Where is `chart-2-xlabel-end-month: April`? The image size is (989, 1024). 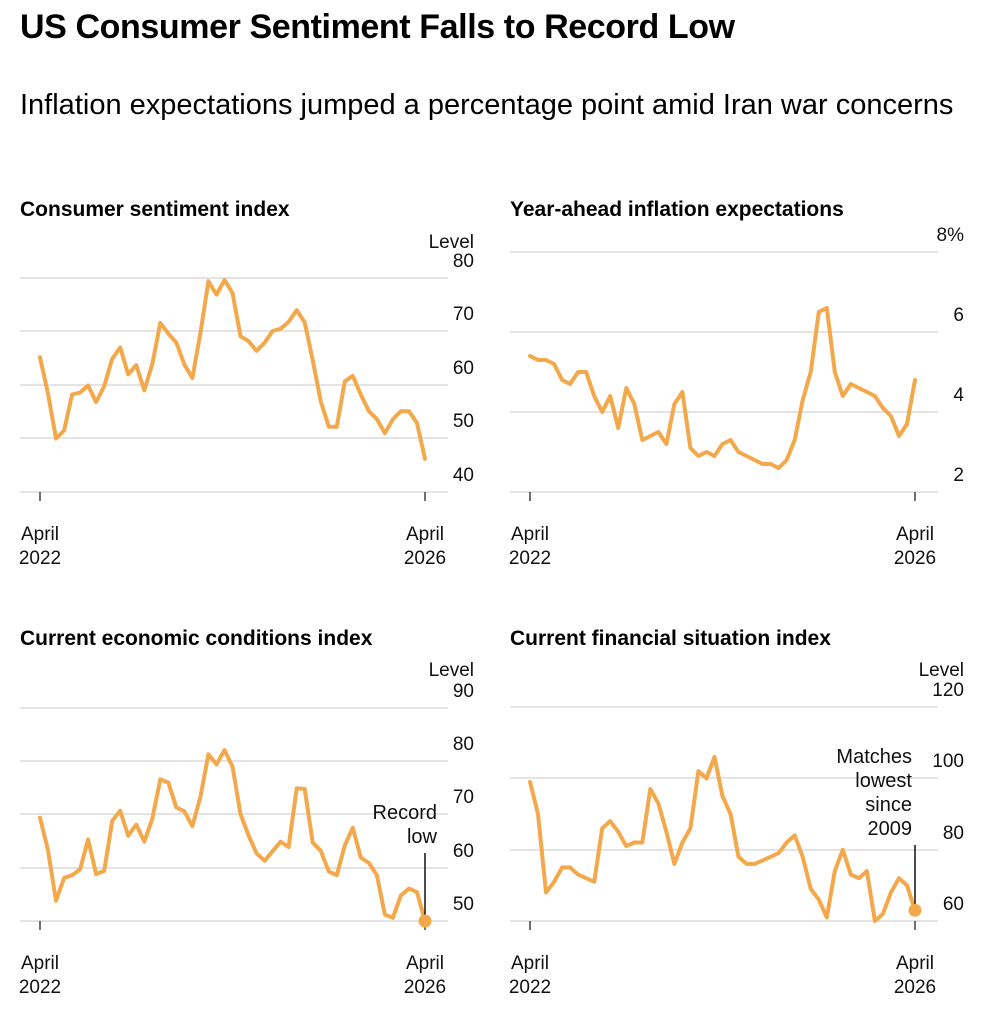
chart-2-xlabel-end-month: April is located at coordinates (915, 534).